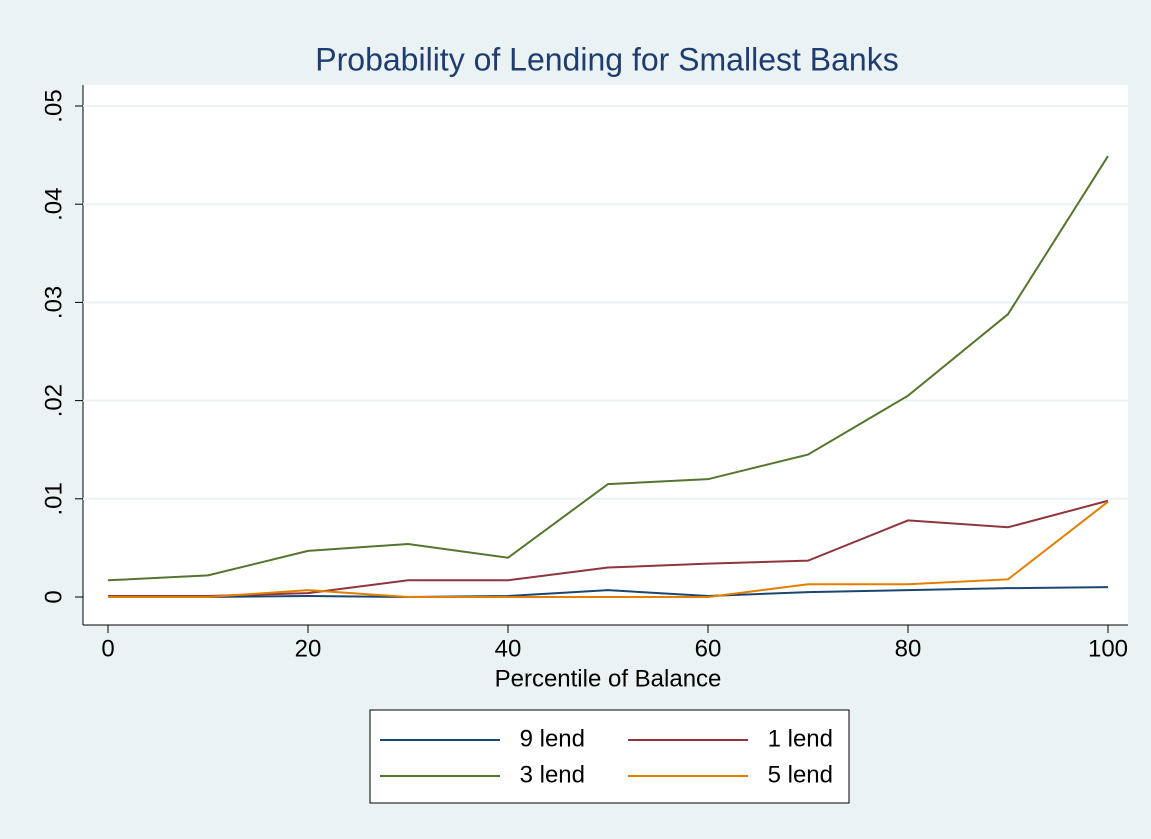  What do you see at coordinates (608, 678) in the screenshot?
I see `x-axis-title: Percentile of Balance` at bounding box center [608, 678].